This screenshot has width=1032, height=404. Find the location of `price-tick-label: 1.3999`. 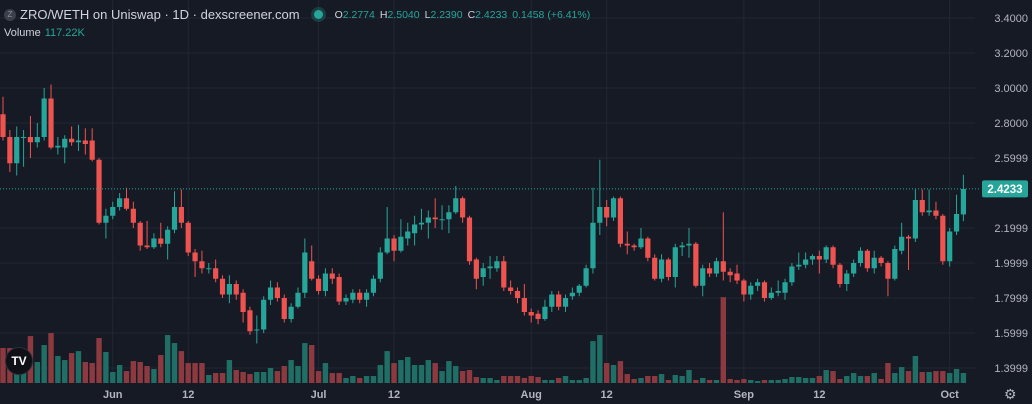

price-tick-label: 1.3999 is located at coordinates (1011, 369).